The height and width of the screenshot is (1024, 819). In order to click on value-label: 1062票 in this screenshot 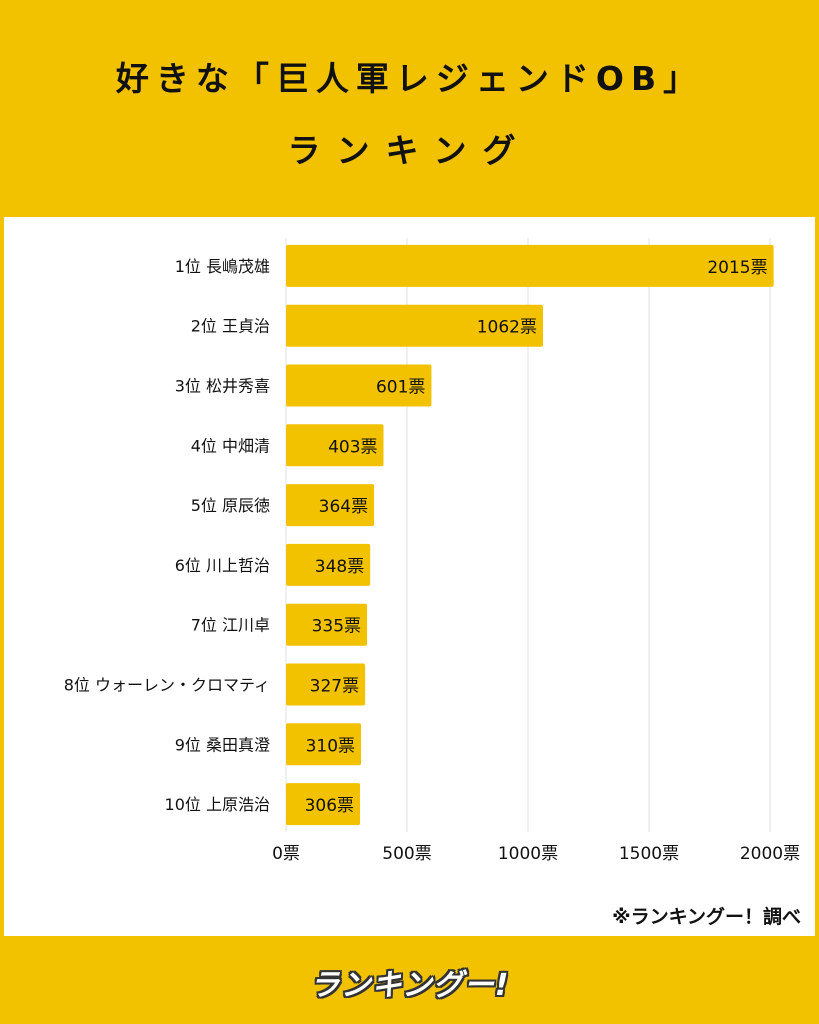, I will do `click(507, 328)`.